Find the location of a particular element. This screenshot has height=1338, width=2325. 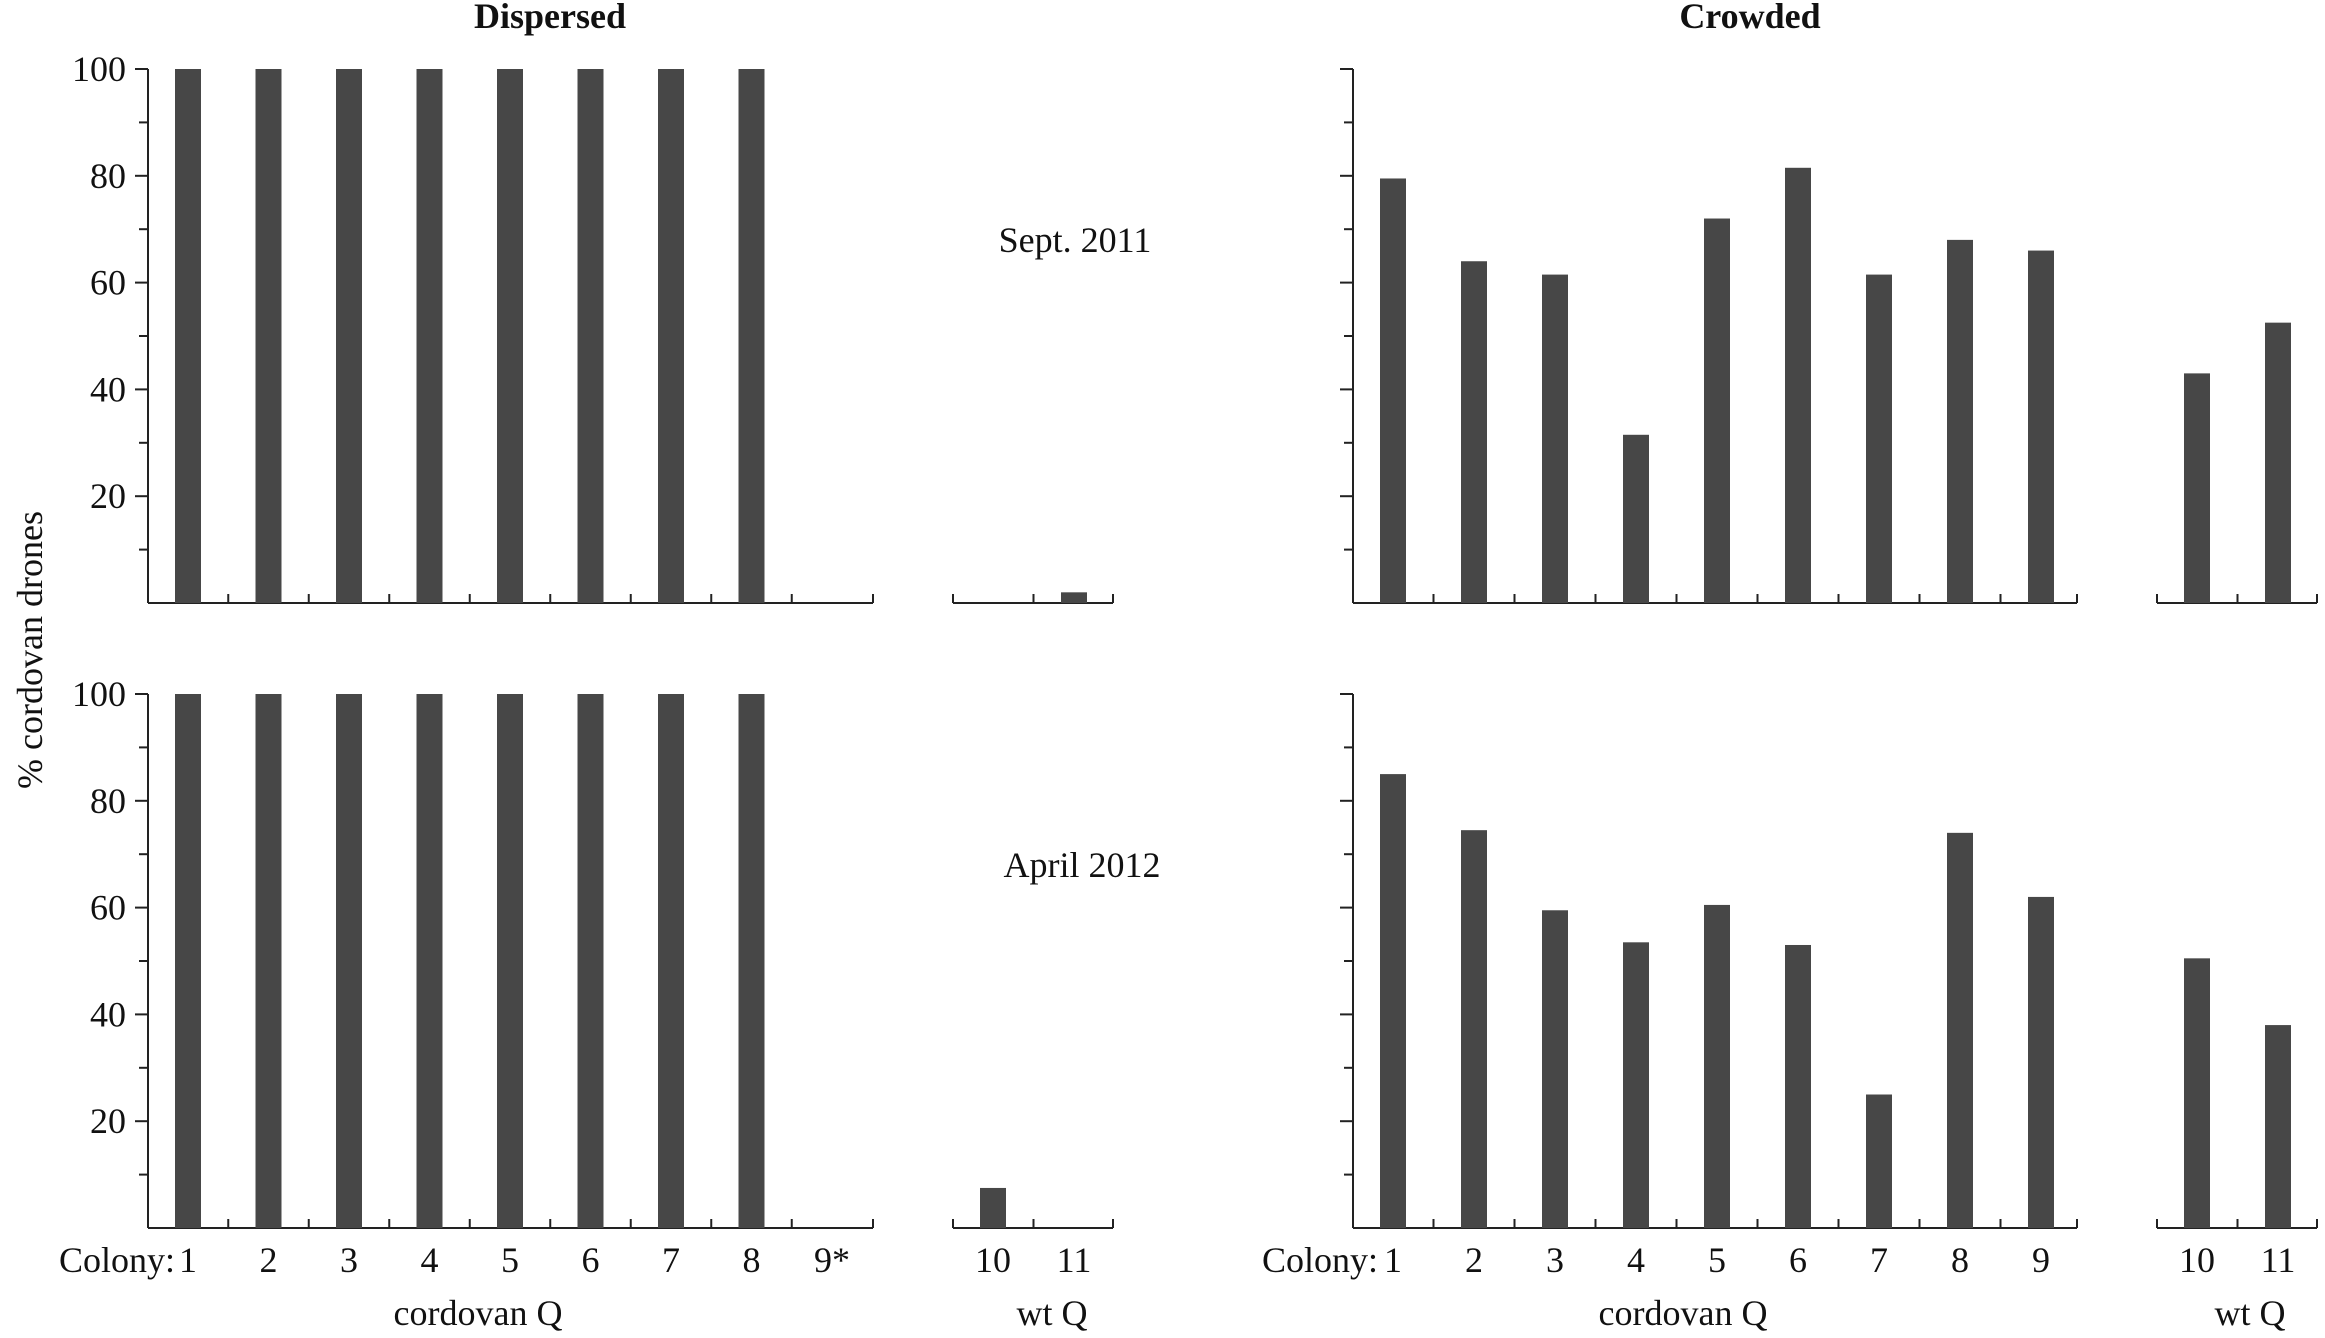

period-label-april-2012: April 2012 is located at coordinates (1082, 865).